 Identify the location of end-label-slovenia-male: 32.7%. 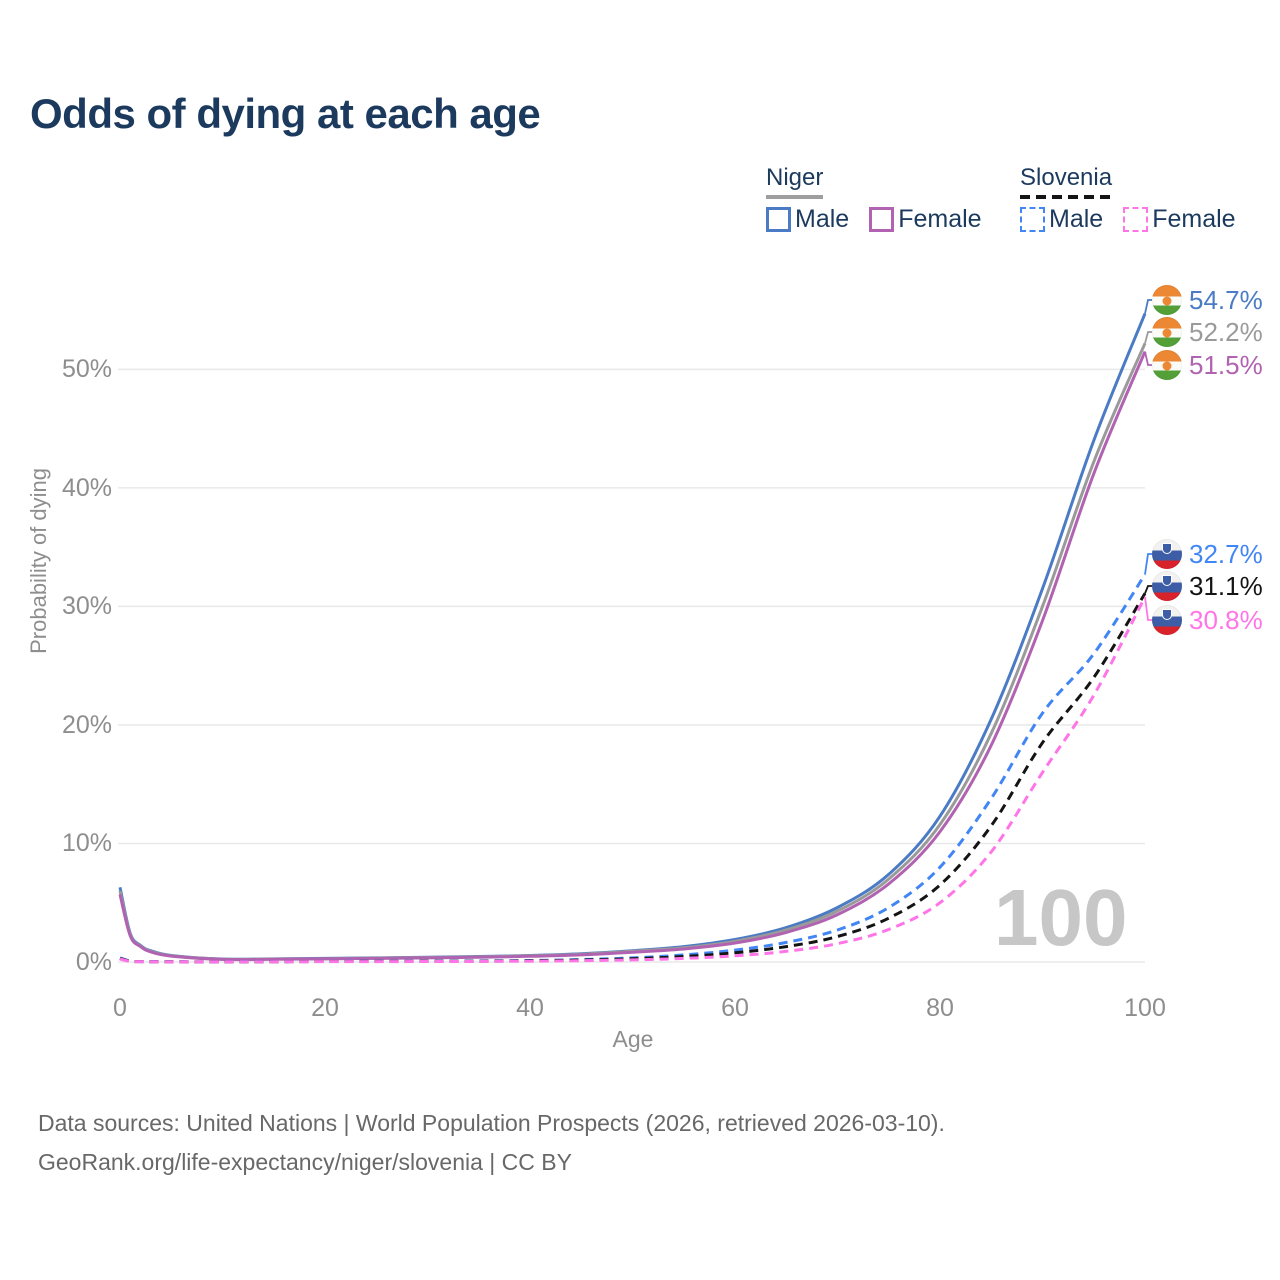
(1207, 554).